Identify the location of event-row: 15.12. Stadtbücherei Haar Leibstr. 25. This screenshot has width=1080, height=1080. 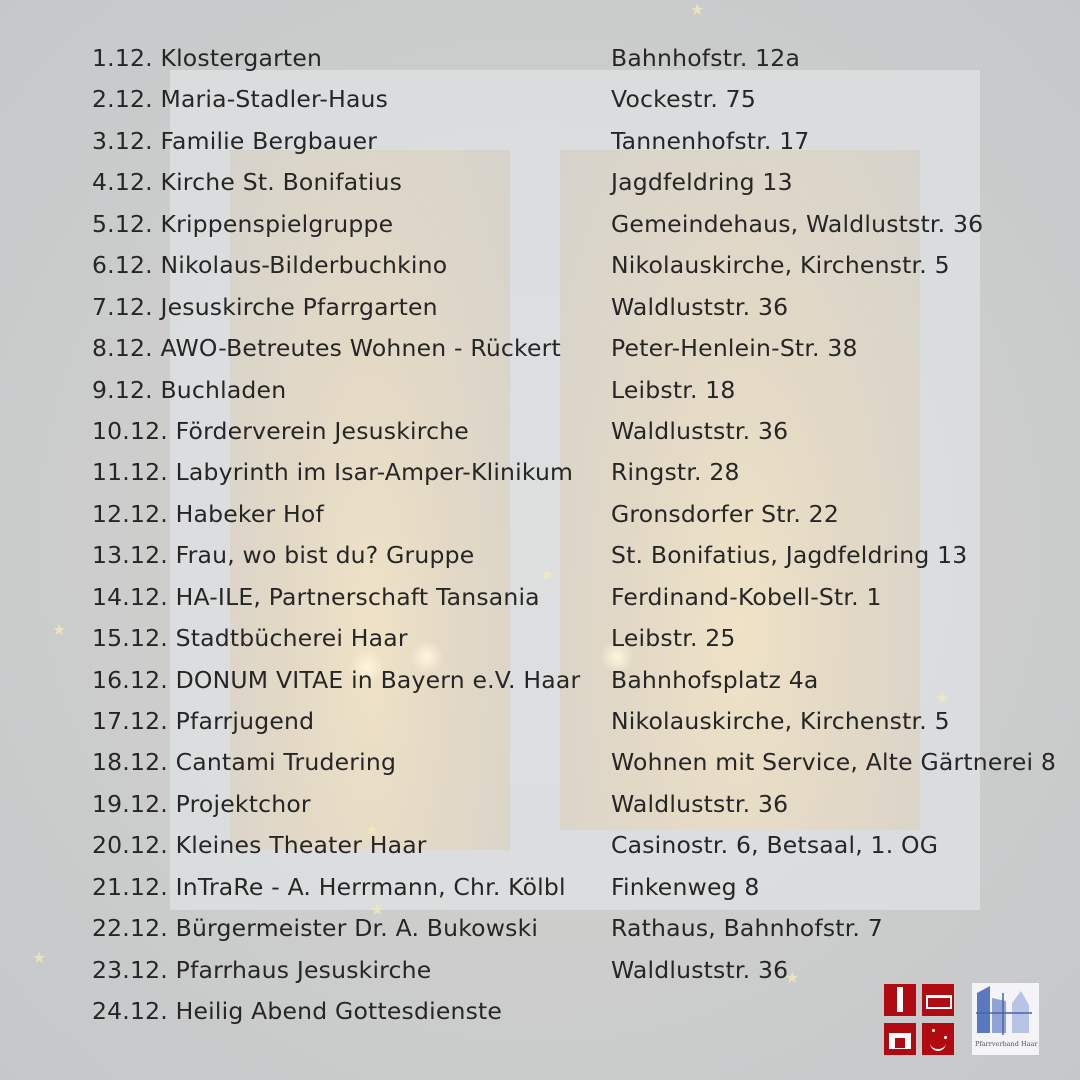
(586, 644).